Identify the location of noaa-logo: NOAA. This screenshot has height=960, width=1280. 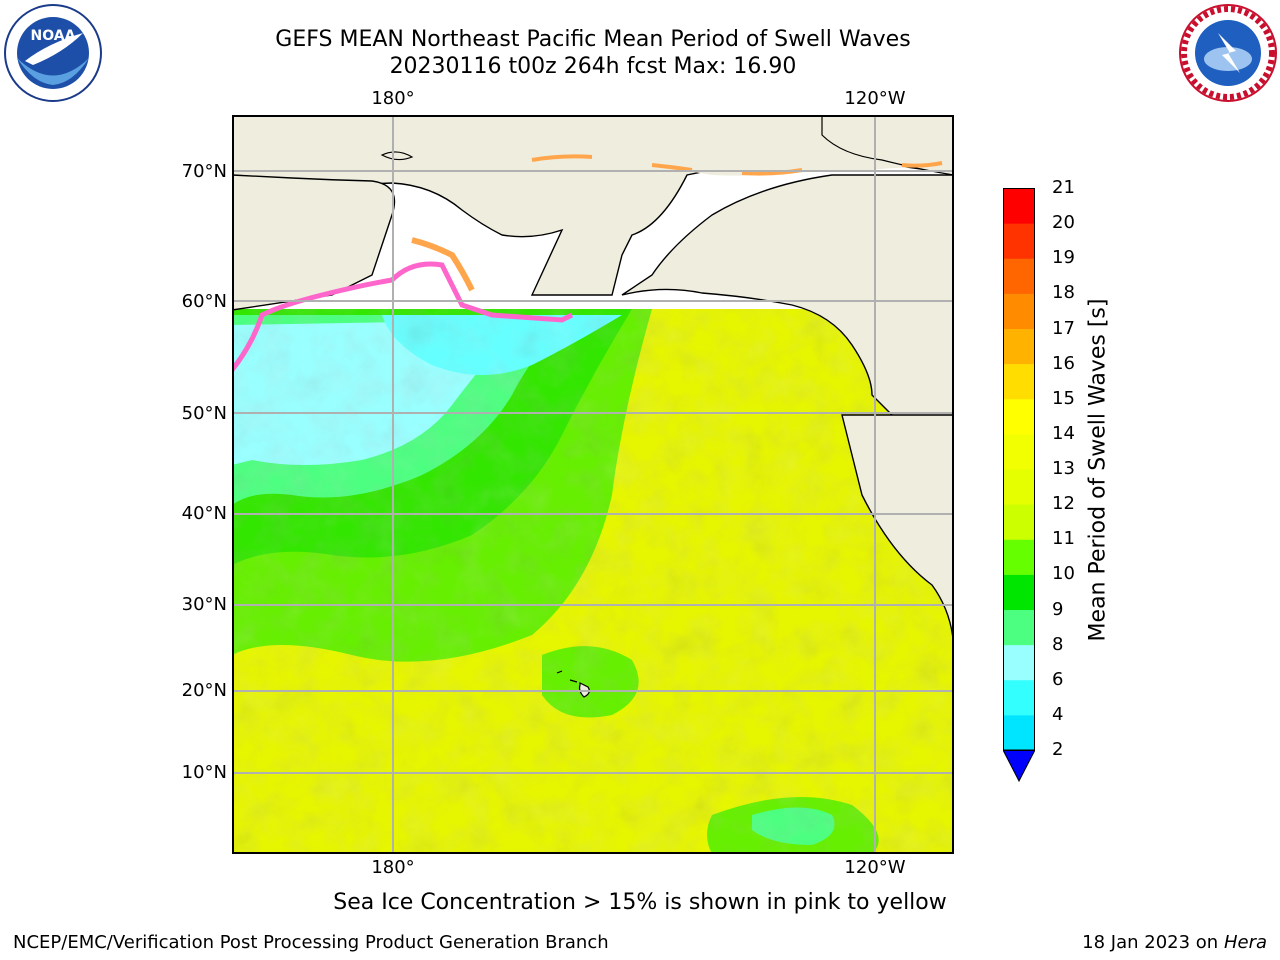
(53, 53).